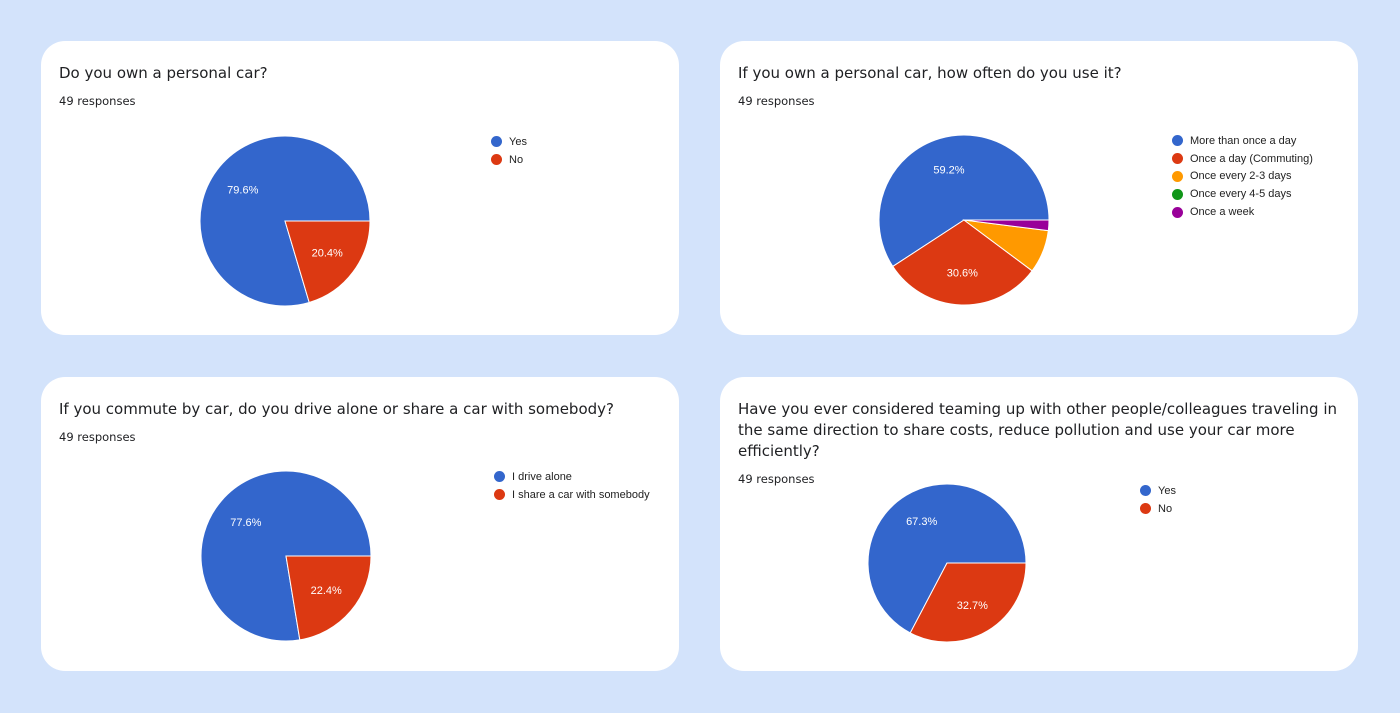 Image resolution: width=1400 pixels, height=713 pixels. I want to click on legend-label: I drive alone, so click(542, 476).